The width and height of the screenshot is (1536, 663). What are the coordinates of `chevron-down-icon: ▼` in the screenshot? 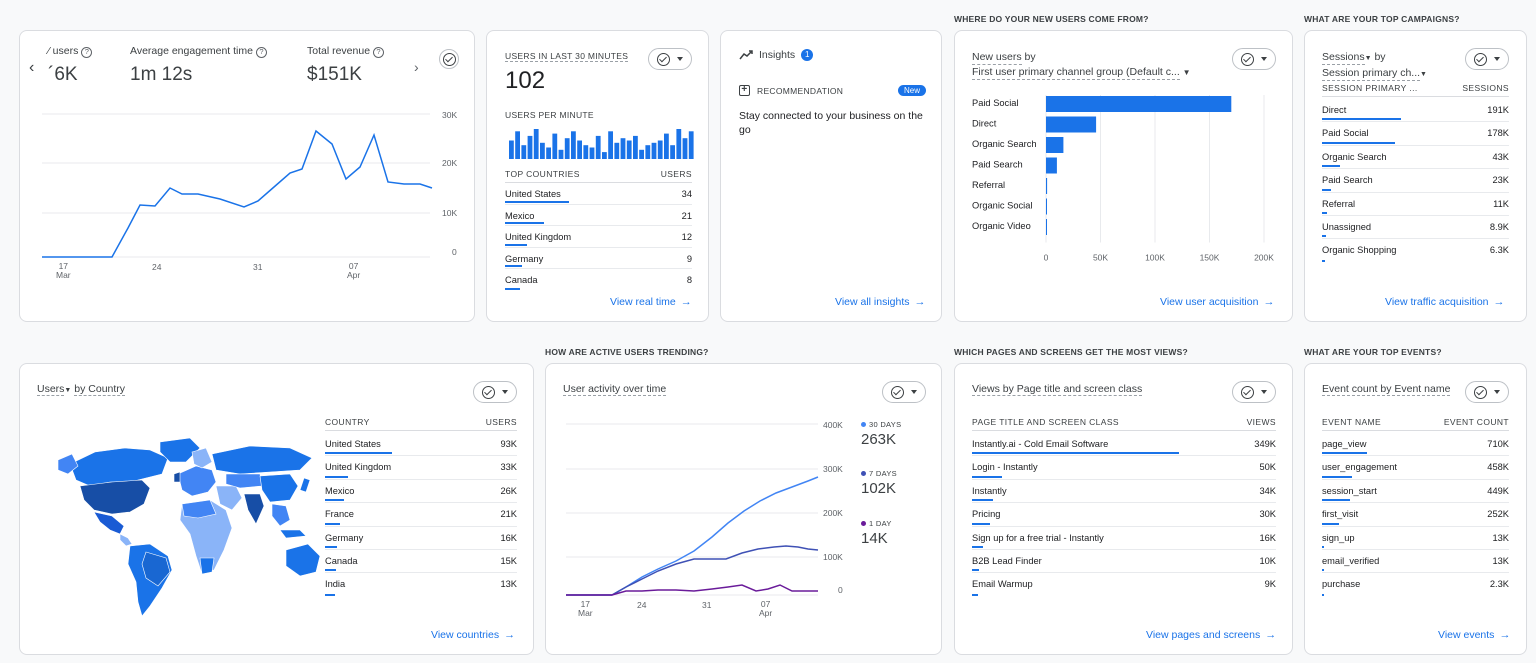 It's located at (68, 390).